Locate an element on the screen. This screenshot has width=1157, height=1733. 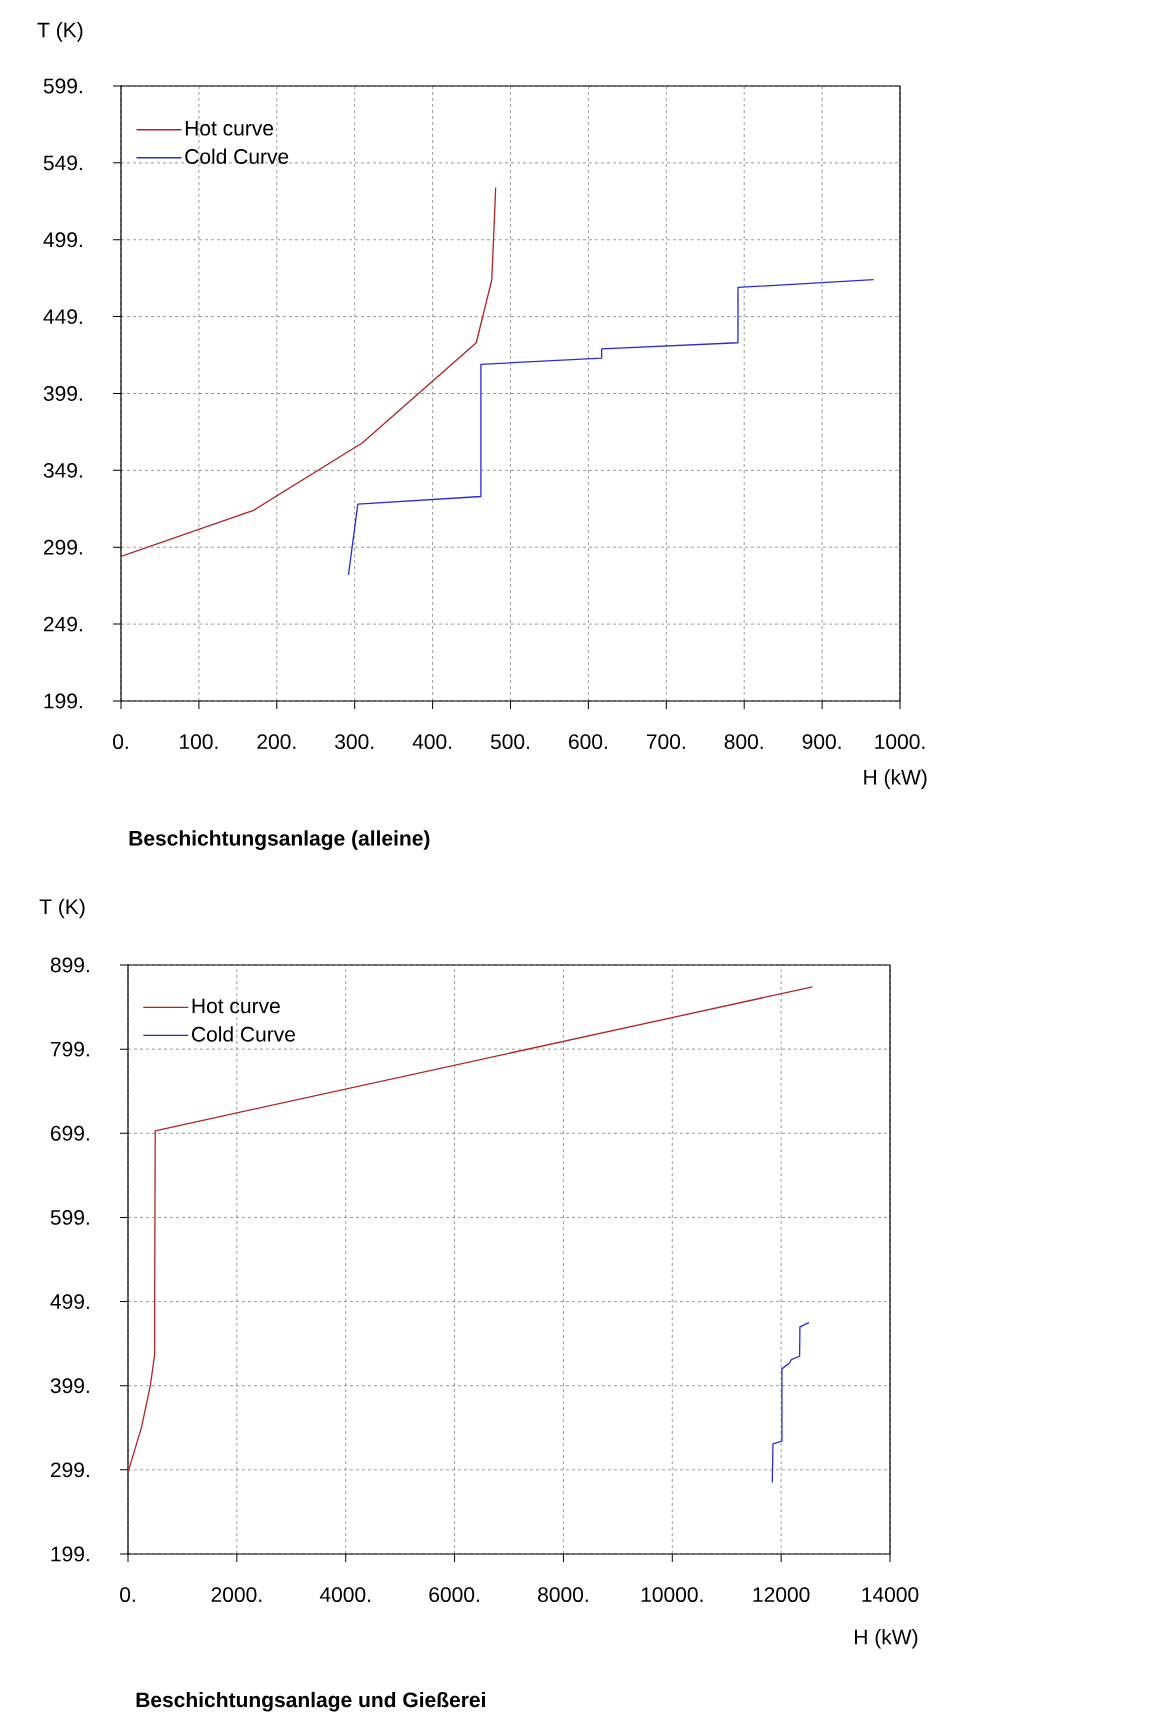
x-tick-label: 14000 is located at coordinates (890, 1595).